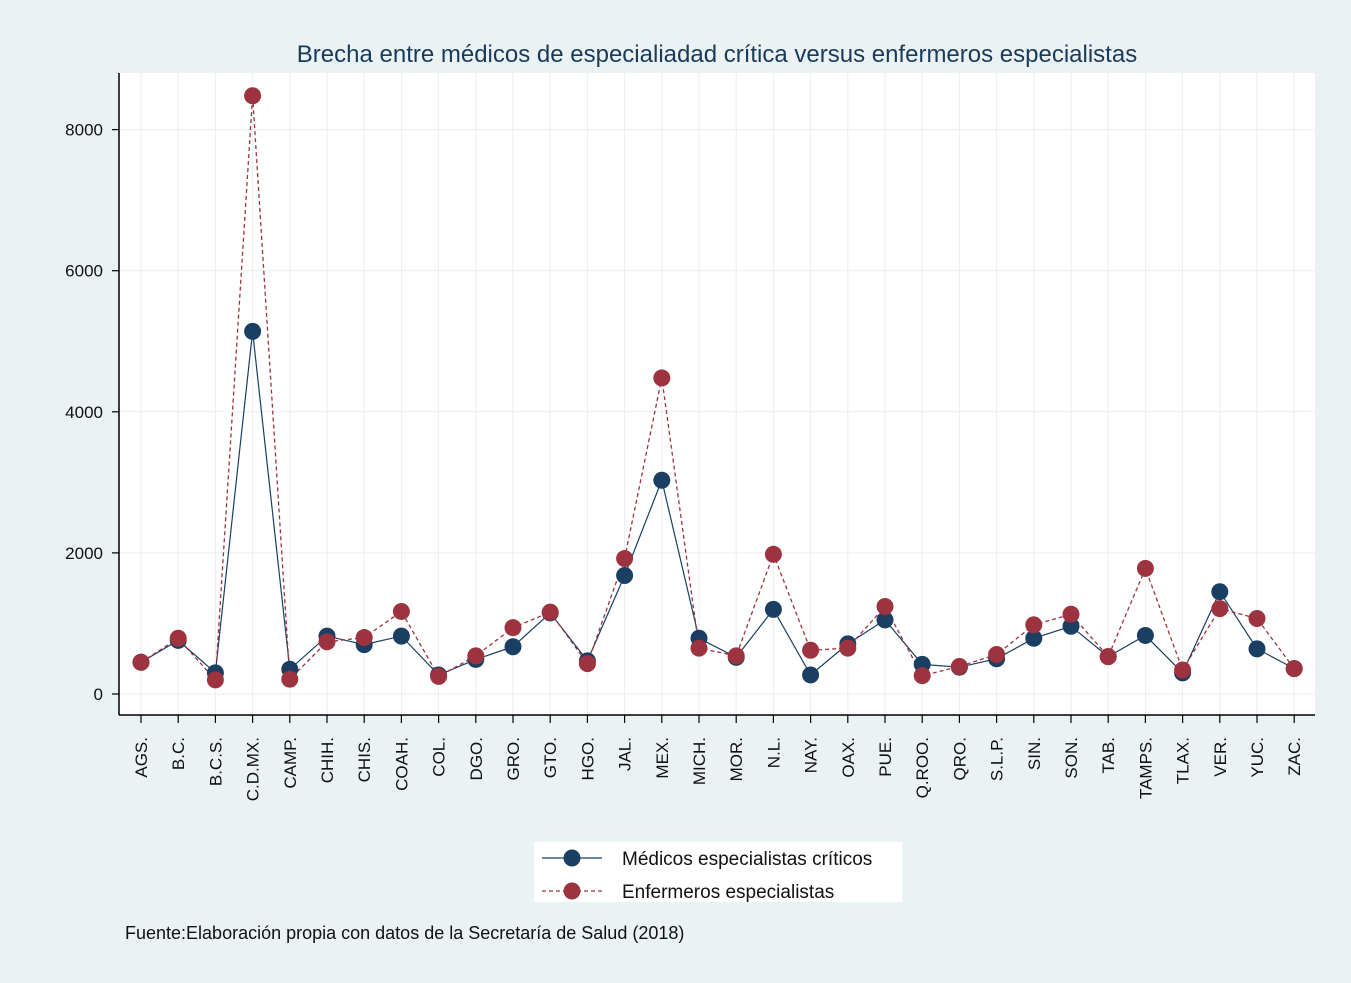 The image size is (1351, 983). Describe the element at coordinates (1034, 753) in the screenshot. I see `x-tick-label: SIN.` at that location.